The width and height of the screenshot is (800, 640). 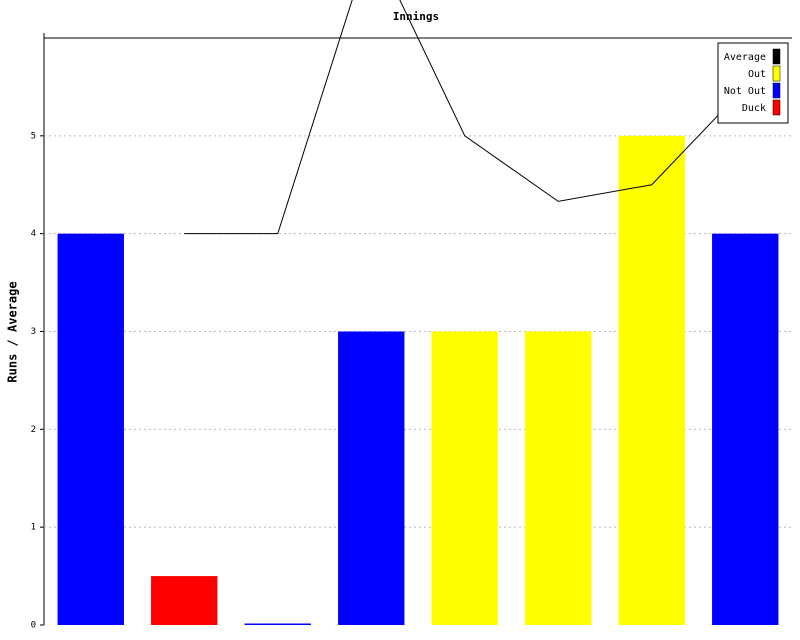 I want to click on legend-label: Not Out, so click(x=745, y=91).